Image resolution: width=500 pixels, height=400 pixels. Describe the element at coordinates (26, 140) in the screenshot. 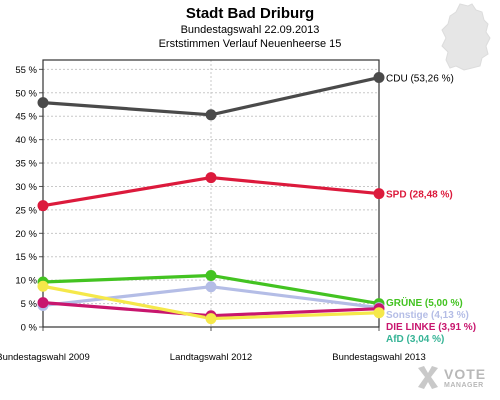

I see `y-tick-label: 40 %` at that location.